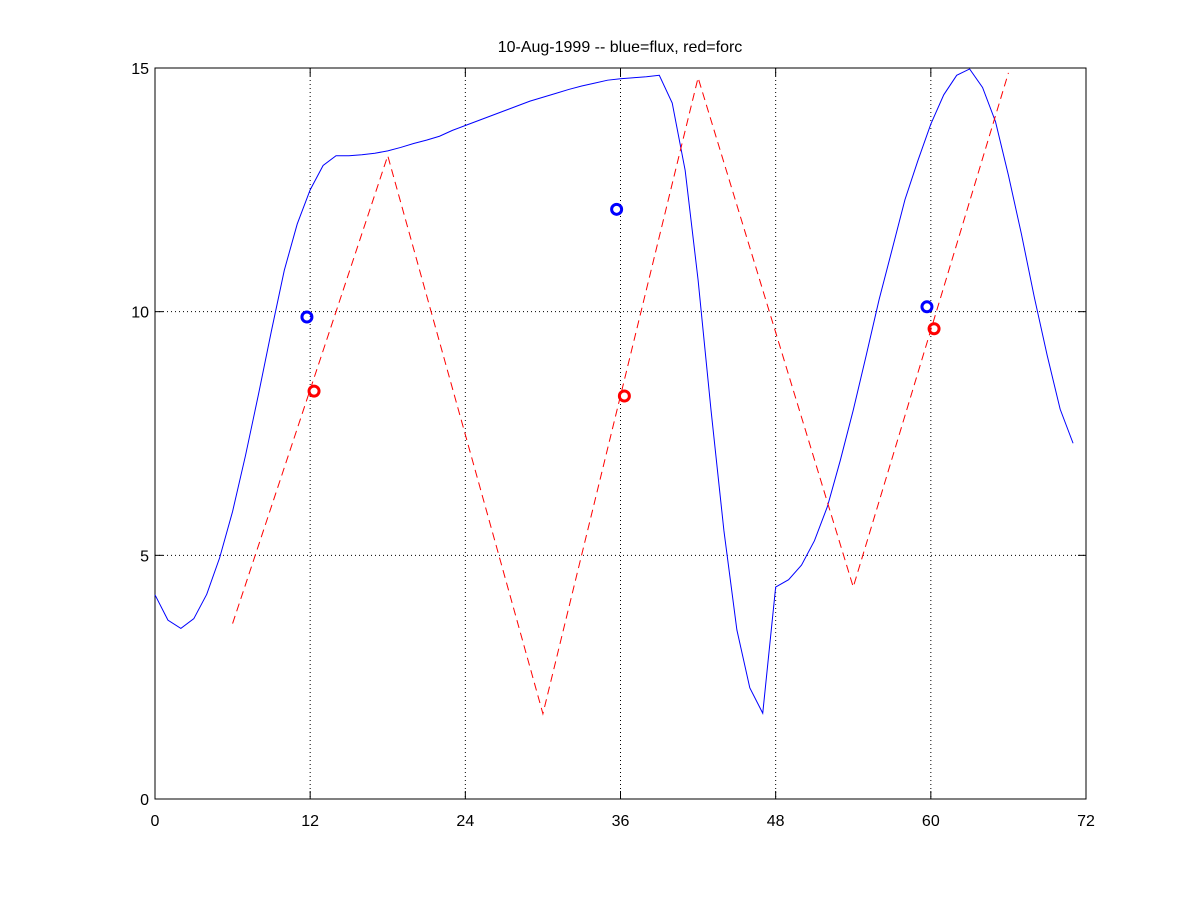  Describe the element at coordinates (140, 69) in the screenshot. I see `y-tick-label: 15` at that location.